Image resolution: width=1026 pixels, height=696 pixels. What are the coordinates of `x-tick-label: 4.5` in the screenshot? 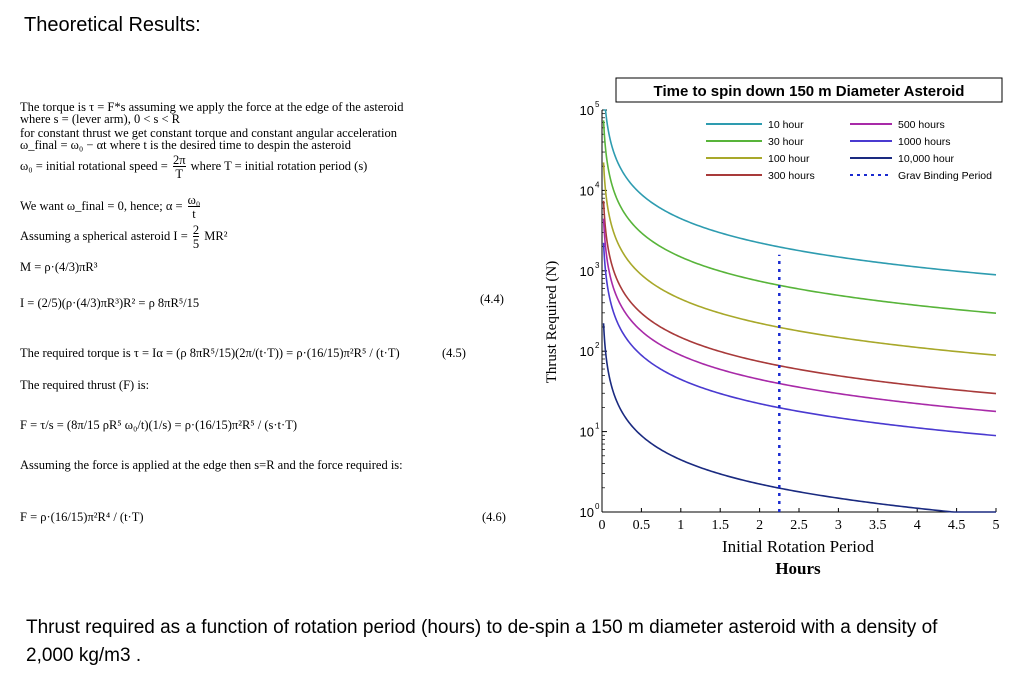 It's located at (957, 525).